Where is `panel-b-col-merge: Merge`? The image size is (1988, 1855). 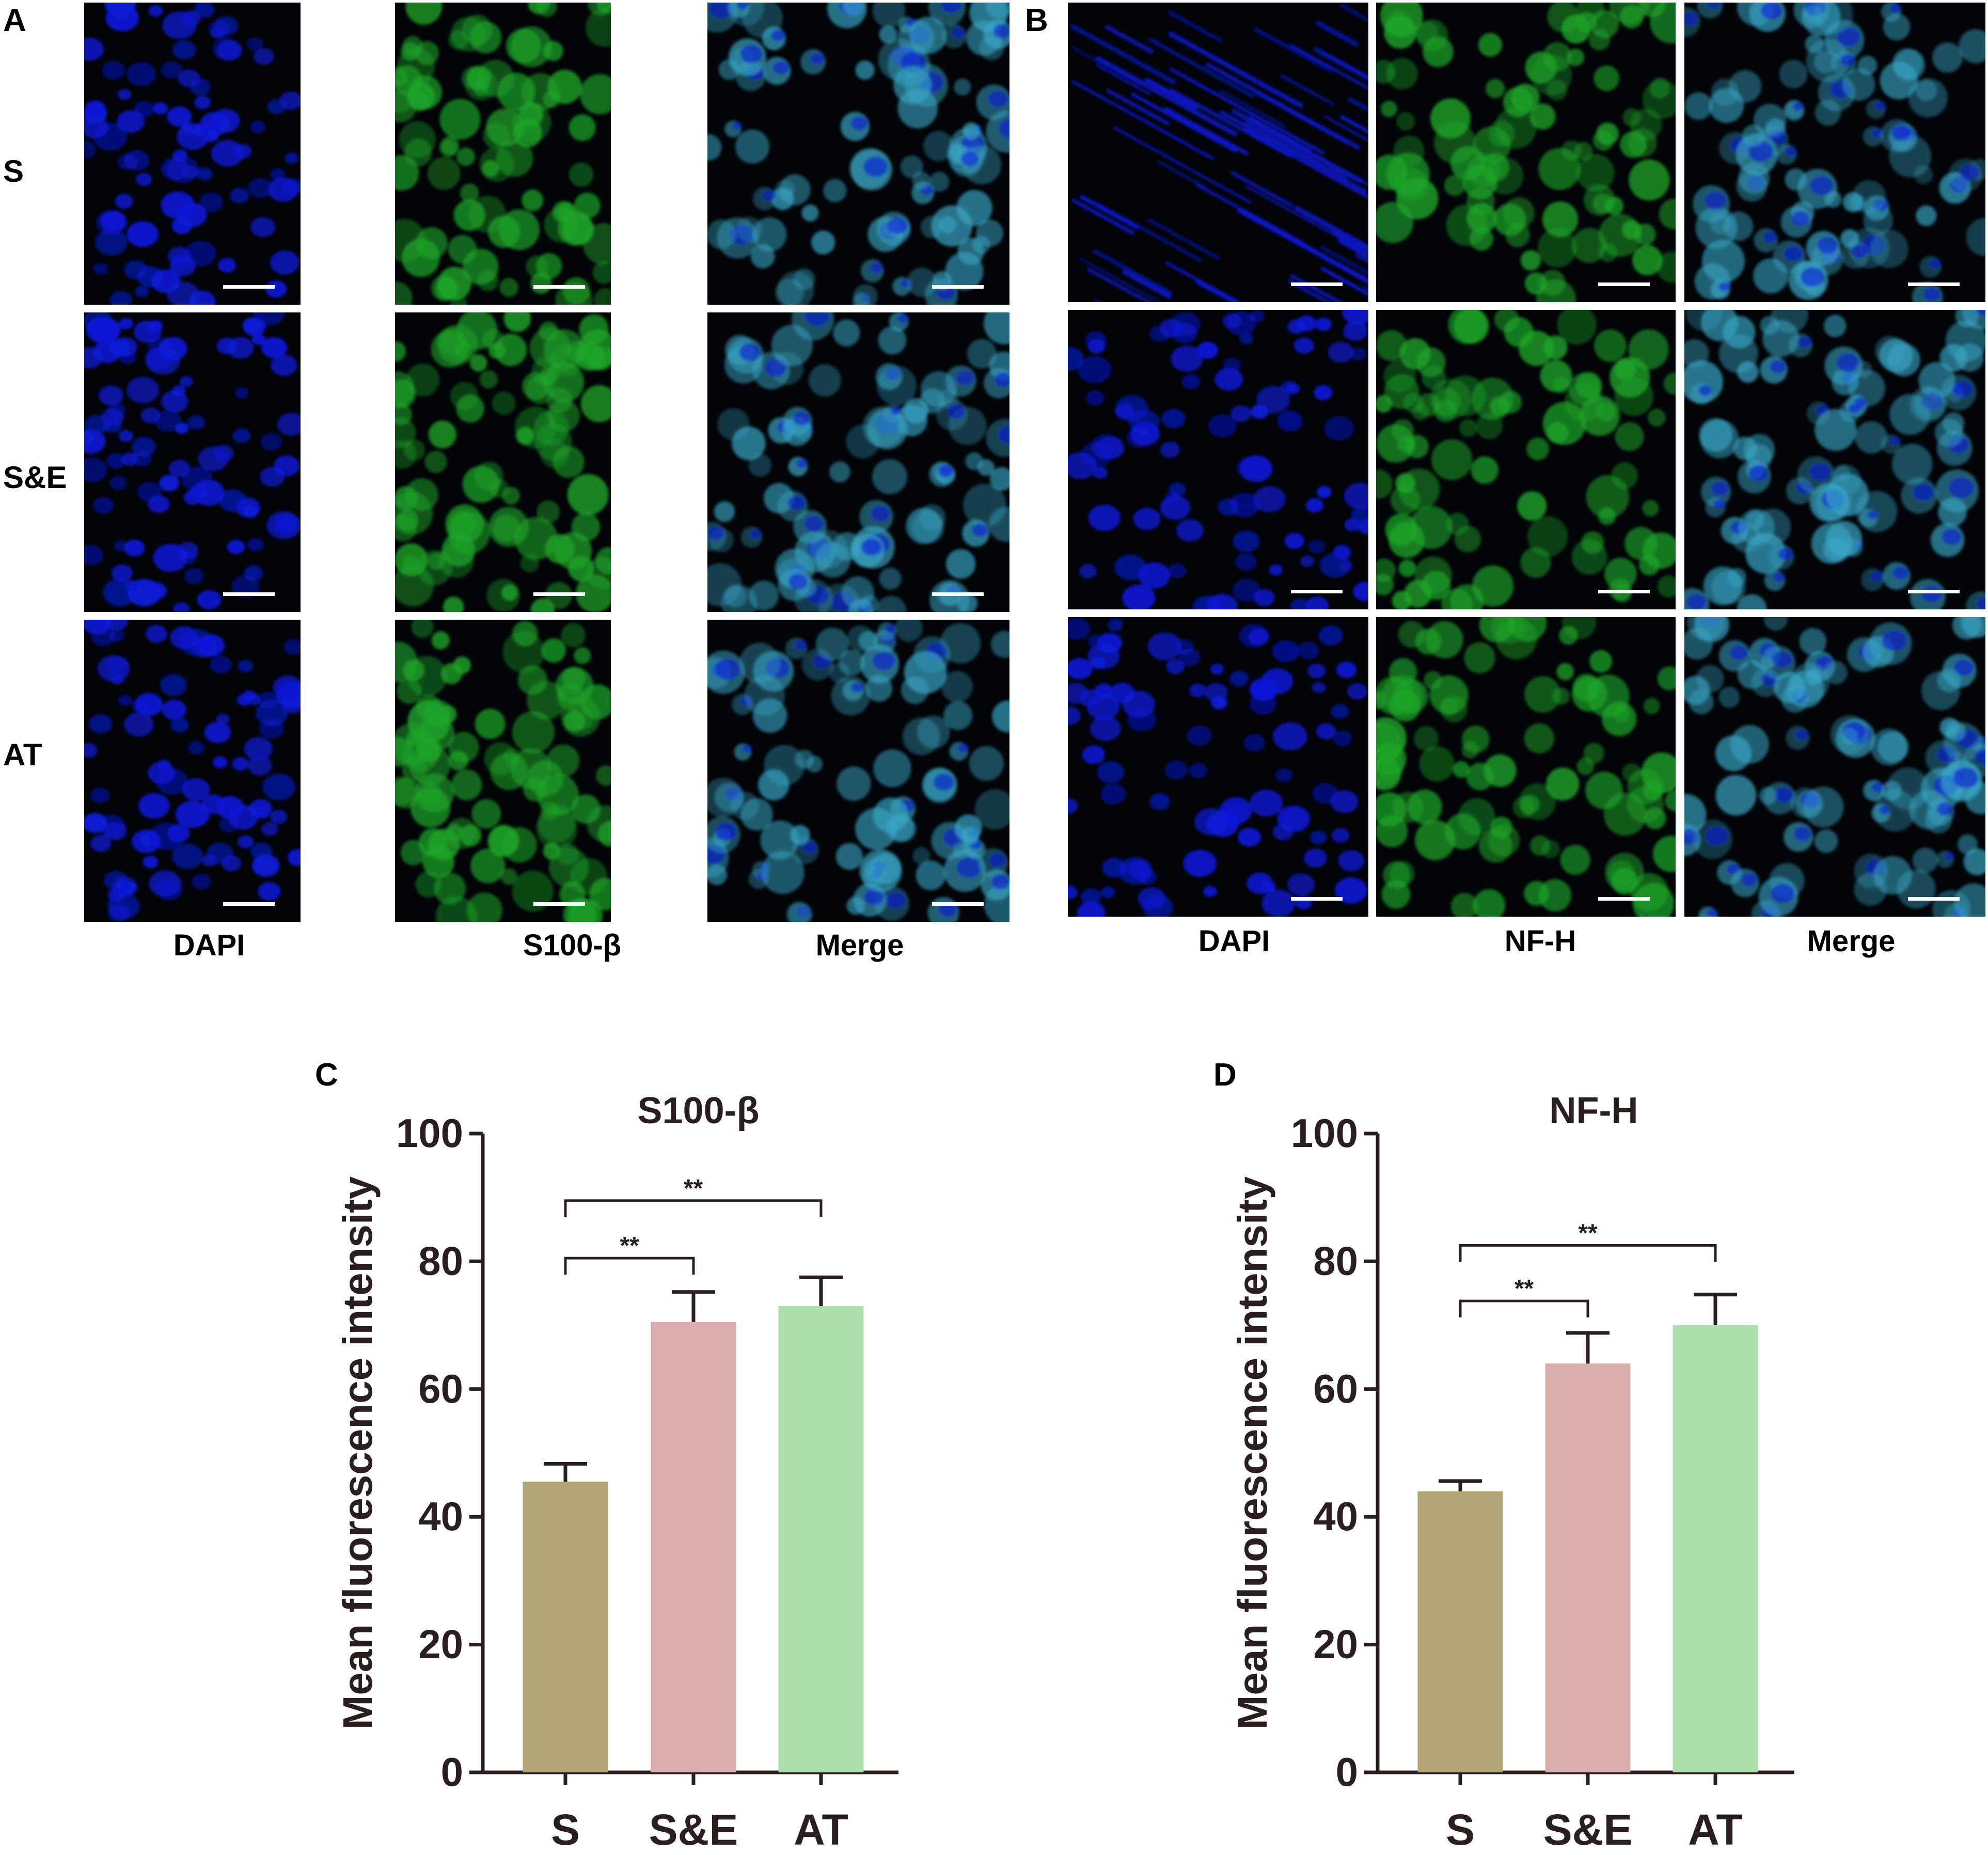
panel-b-col-merge: Merge is located at coordinates (1851, 941).